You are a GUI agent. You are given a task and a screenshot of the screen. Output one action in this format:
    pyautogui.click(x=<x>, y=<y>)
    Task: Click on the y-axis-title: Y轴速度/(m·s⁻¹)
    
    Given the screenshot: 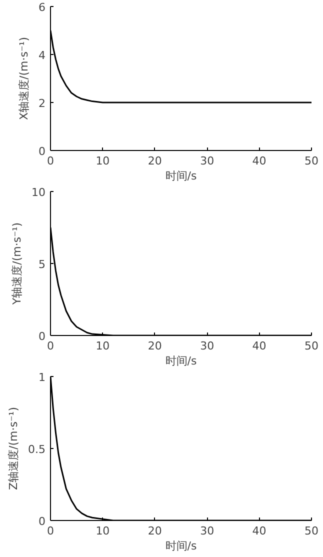 What is the action you would take?
    pyautogui.click(x=17, y=264)
    